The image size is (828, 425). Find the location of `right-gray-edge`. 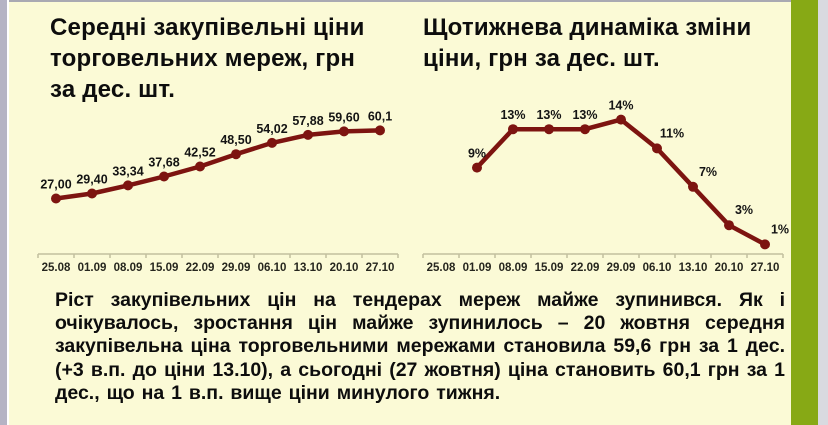

right-gray-edge is located at coordinates (823, 212).